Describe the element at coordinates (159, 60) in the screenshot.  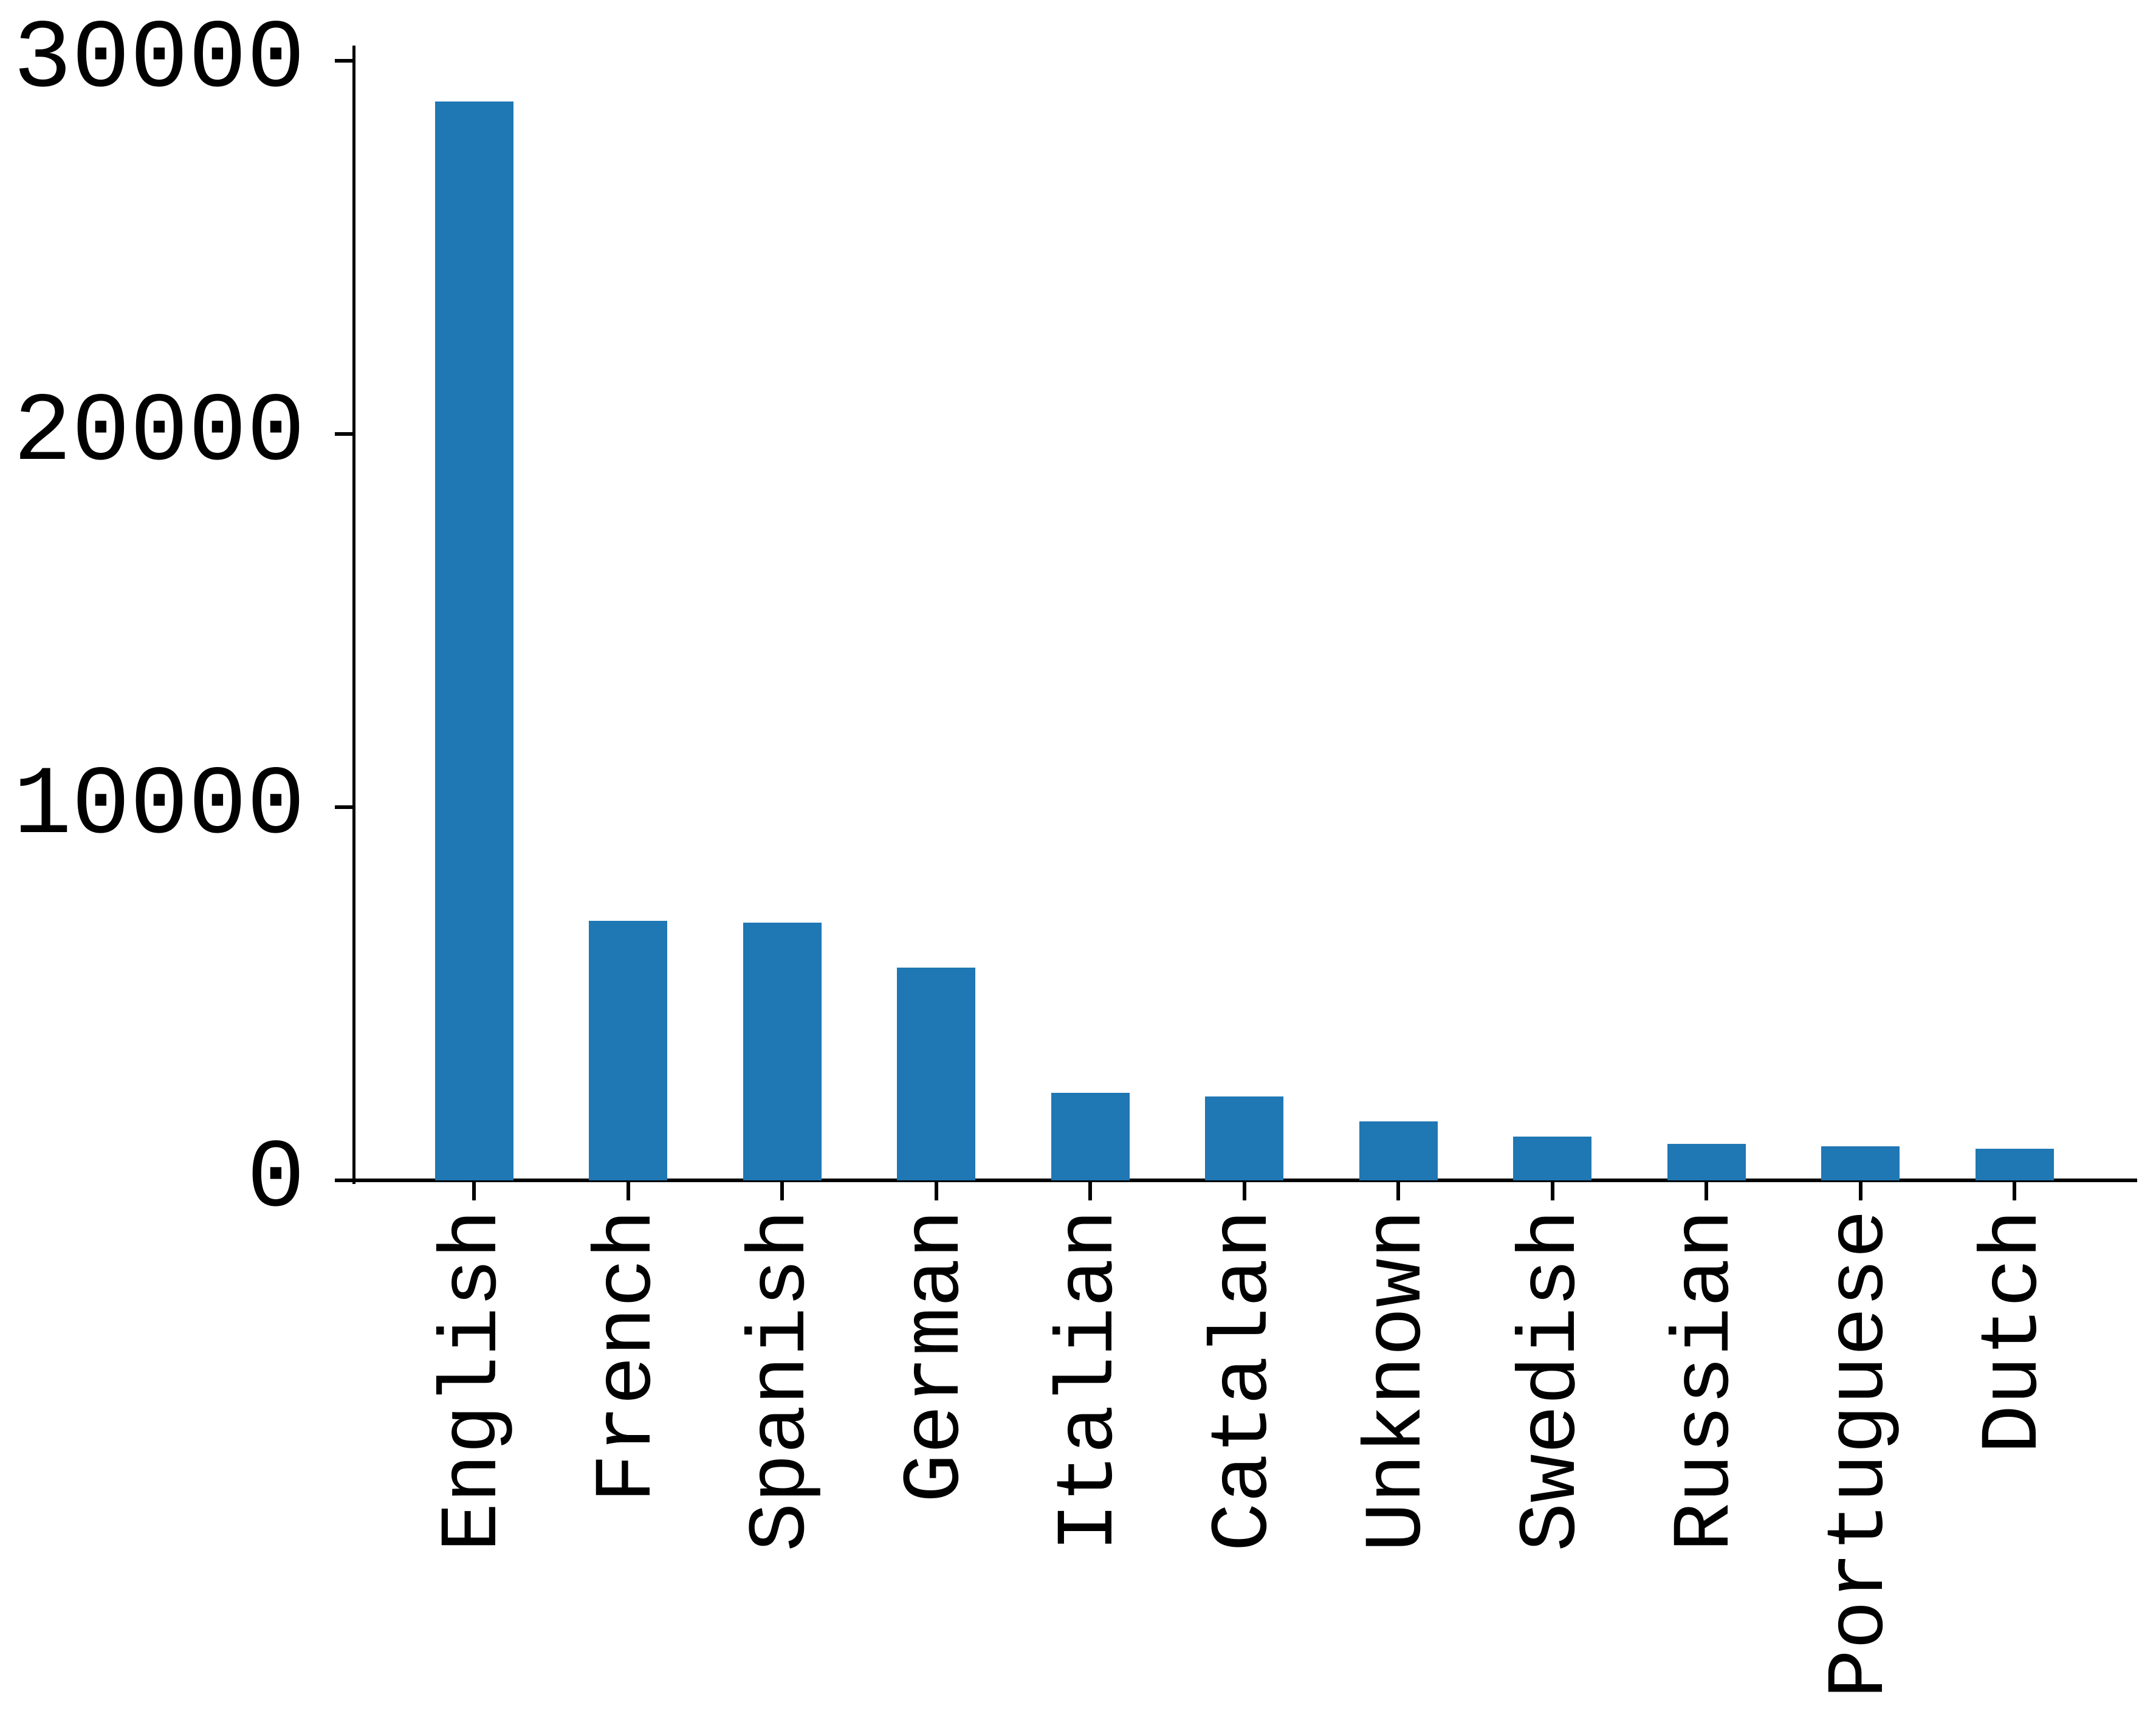
I see `y-tick-label: 30000` at that location.